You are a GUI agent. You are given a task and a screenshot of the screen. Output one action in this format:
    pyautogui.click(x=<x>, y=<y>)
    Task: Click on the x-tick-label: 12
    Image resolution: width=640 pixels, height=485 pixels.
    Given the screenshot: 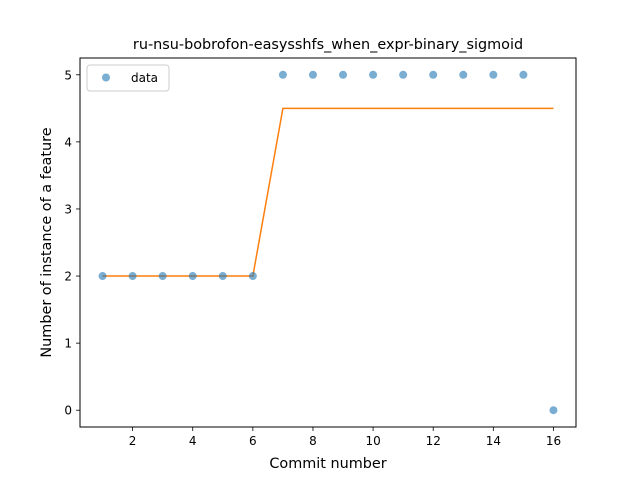 What is the action you would take?
    pyautogui.click(x=433, y=441)
    